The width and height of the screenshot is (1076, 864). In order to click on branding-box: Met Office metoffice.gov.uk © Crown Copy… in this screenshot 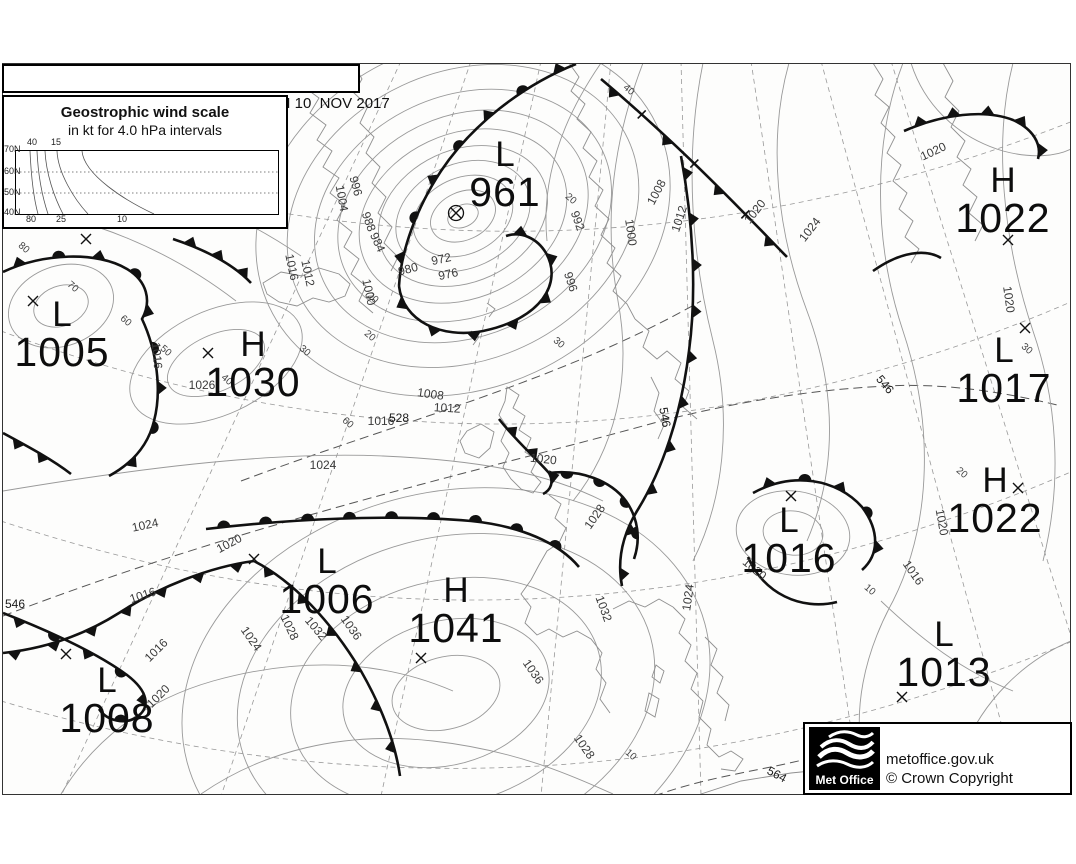, I will do `click(937, 758)`.